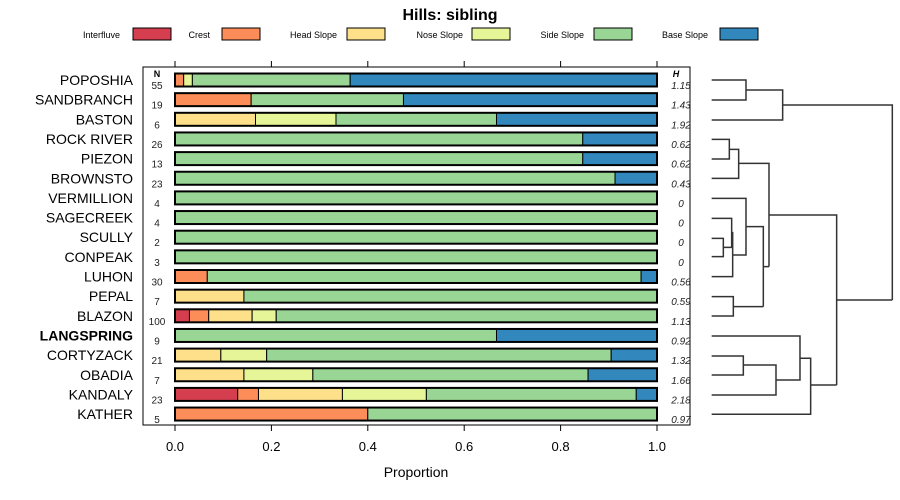 The height and width of the screenshot is (500, 900). Describe the element at coordinates (681, 165) in the screenshot. I see `h-value: 0.62` at that location.